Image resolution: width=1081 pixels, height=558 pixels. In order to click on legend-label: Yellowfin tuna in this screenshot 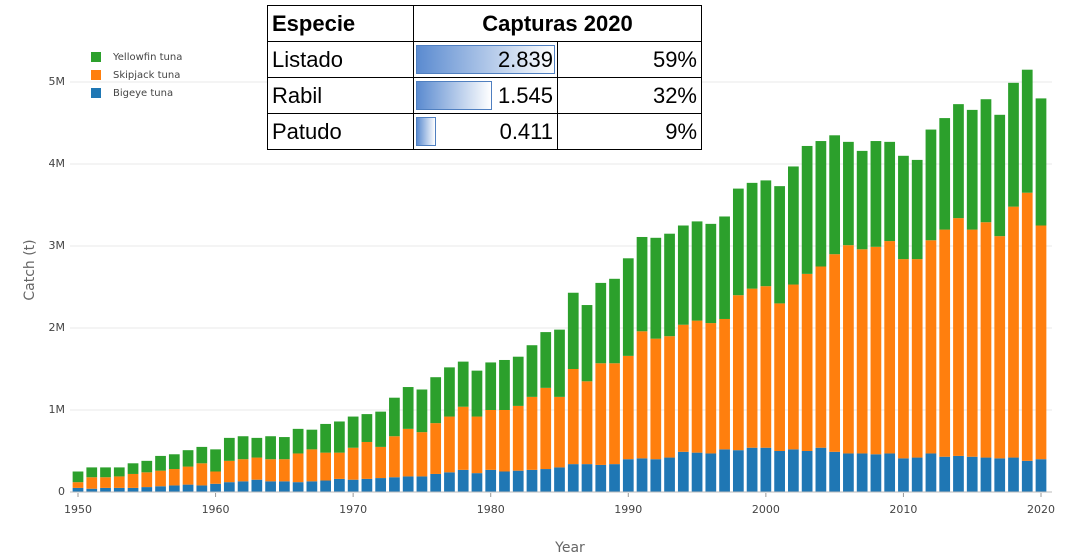, I will do `click(147, 57)`.